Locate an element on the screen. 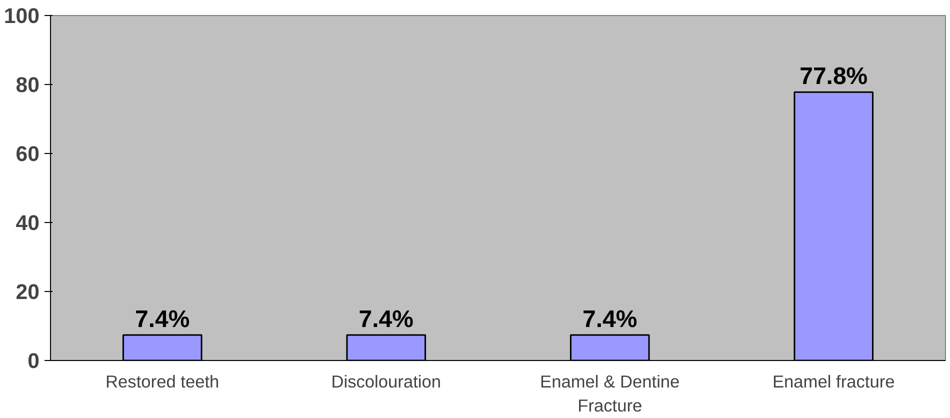  x-tick-label: Enamel & Dentine Fracture is located at coordinates (610, 394).